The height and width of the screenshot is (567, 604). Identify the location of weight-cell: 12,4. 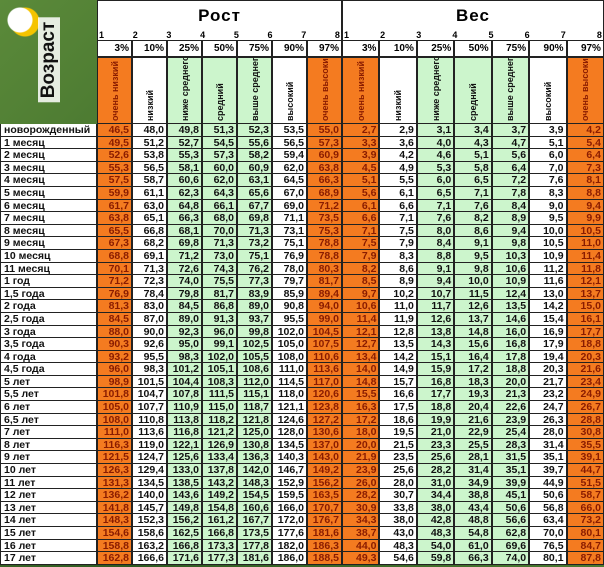
(510, 294).